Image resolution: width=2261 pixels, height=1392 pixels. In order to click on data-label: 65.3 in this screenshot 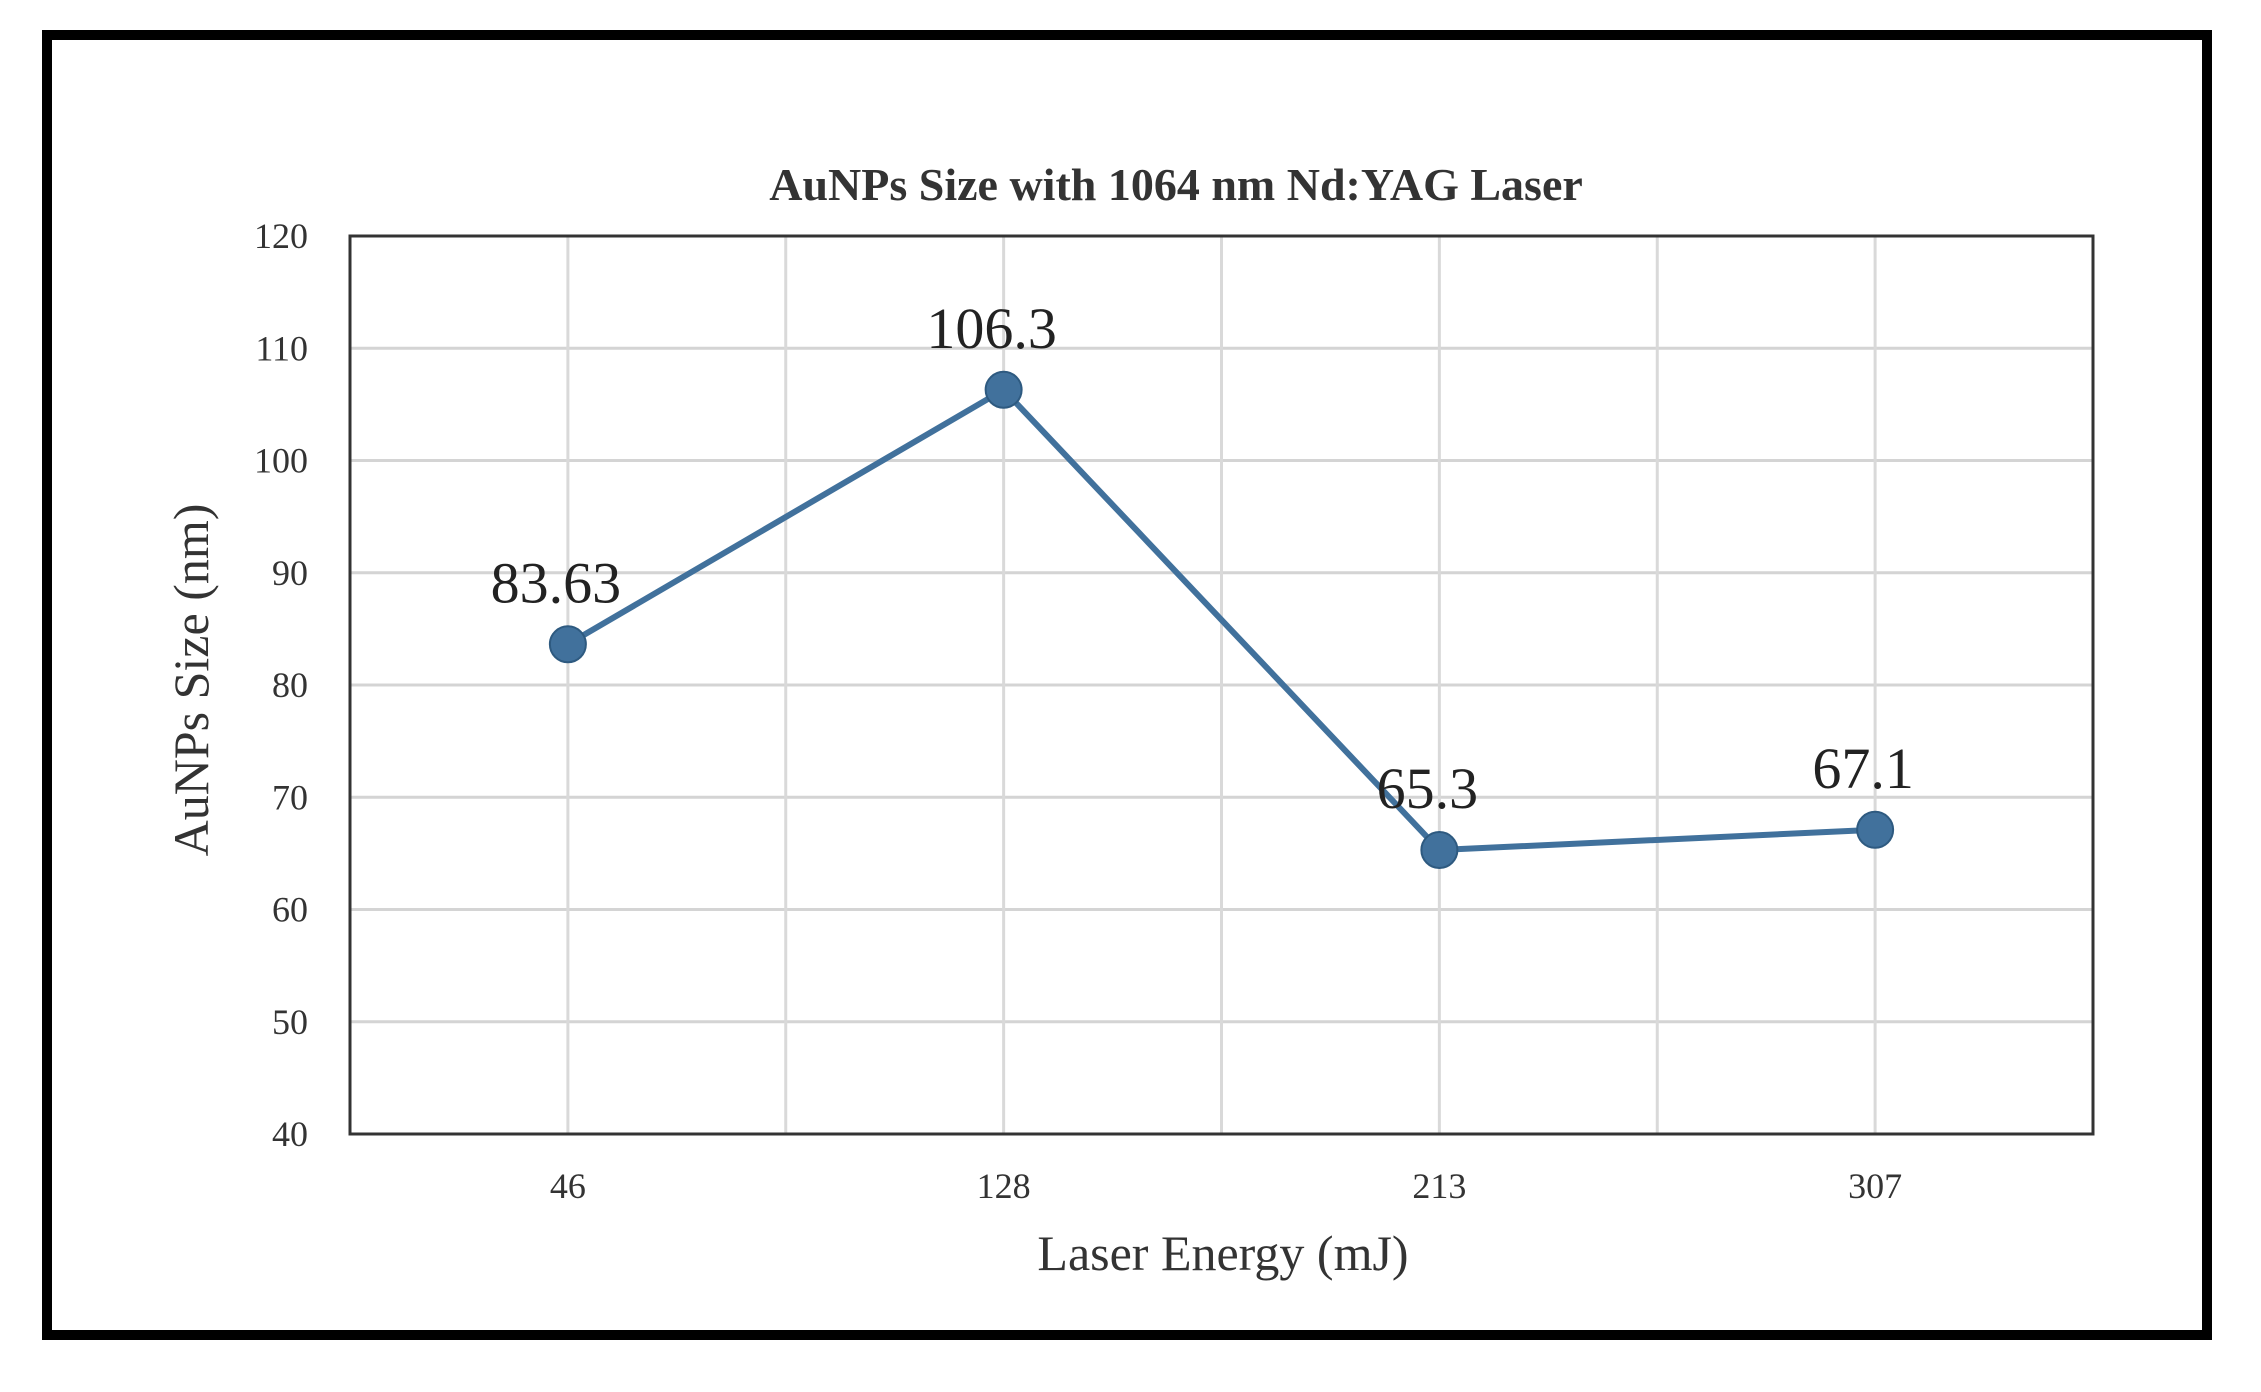, I will do `click(1428, 788)`.